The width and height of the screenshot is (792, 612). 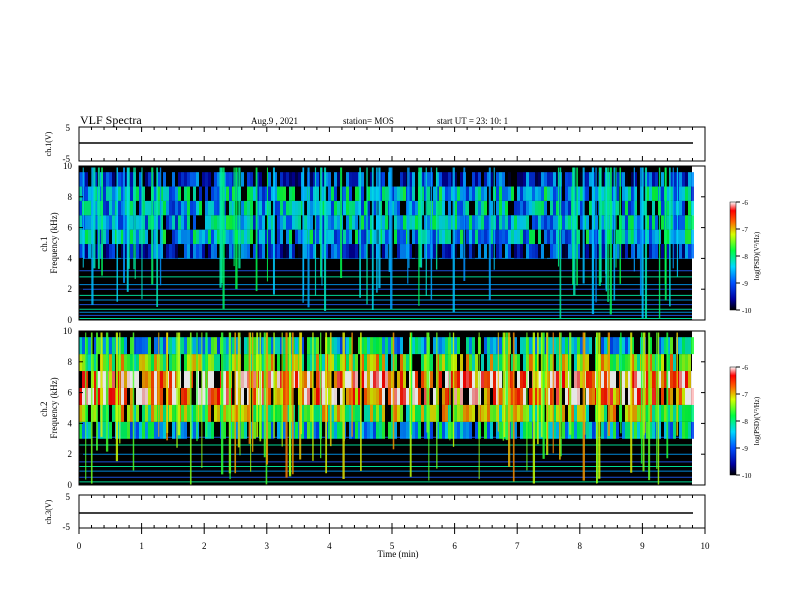 What do you see at coordinates (48, 511) in the screenshot?
I see `ch3-waveform-ylabel: ch.3(V)` at bounding box center [48, 511].